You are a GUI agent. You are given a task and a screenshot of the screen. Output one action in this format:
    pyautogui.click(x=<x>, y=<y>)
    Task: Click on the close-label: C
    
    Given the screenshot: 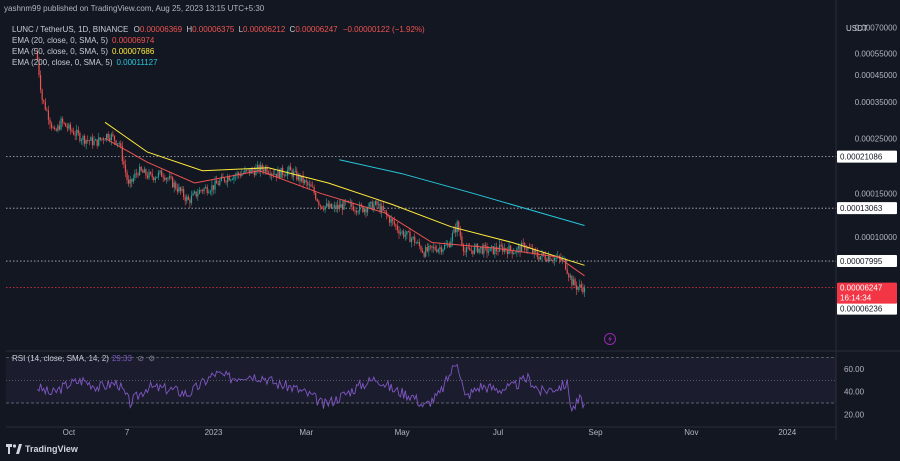 What is the action you would take?
    pyautogui.click(x=292, y=29)
    